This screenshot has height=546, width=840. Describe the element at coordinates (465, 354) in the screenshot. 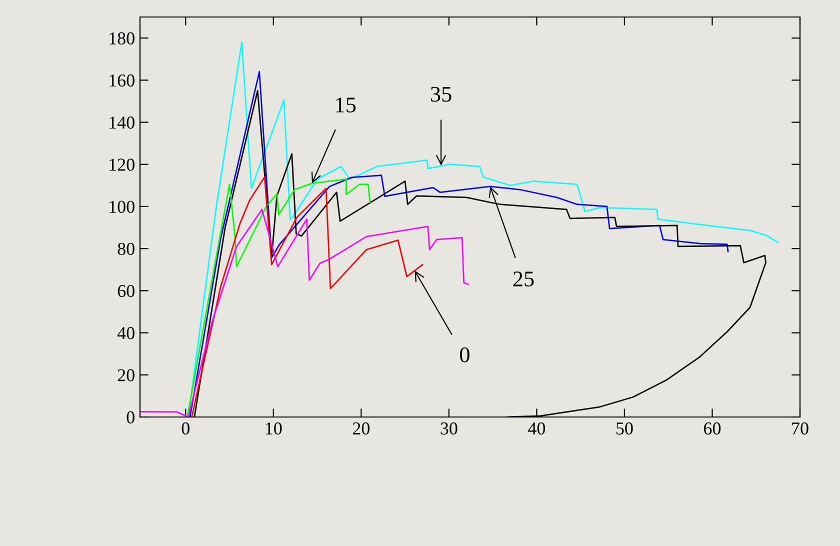

I see `annotation: 0` at that location.